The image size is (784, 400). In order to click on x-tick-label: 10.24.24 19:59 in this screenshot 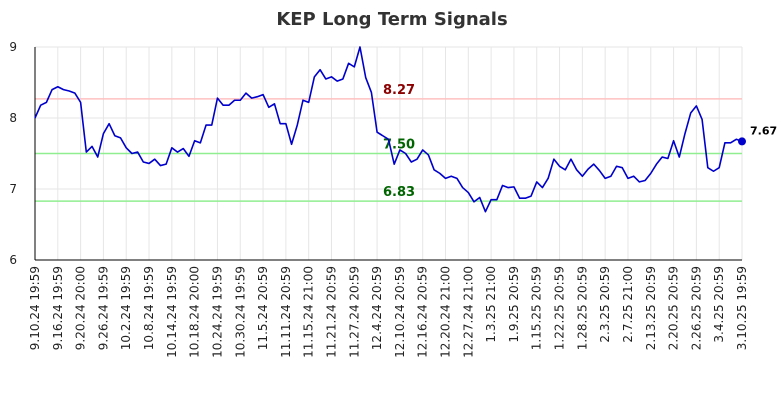, I will do `click(217, 312)`.